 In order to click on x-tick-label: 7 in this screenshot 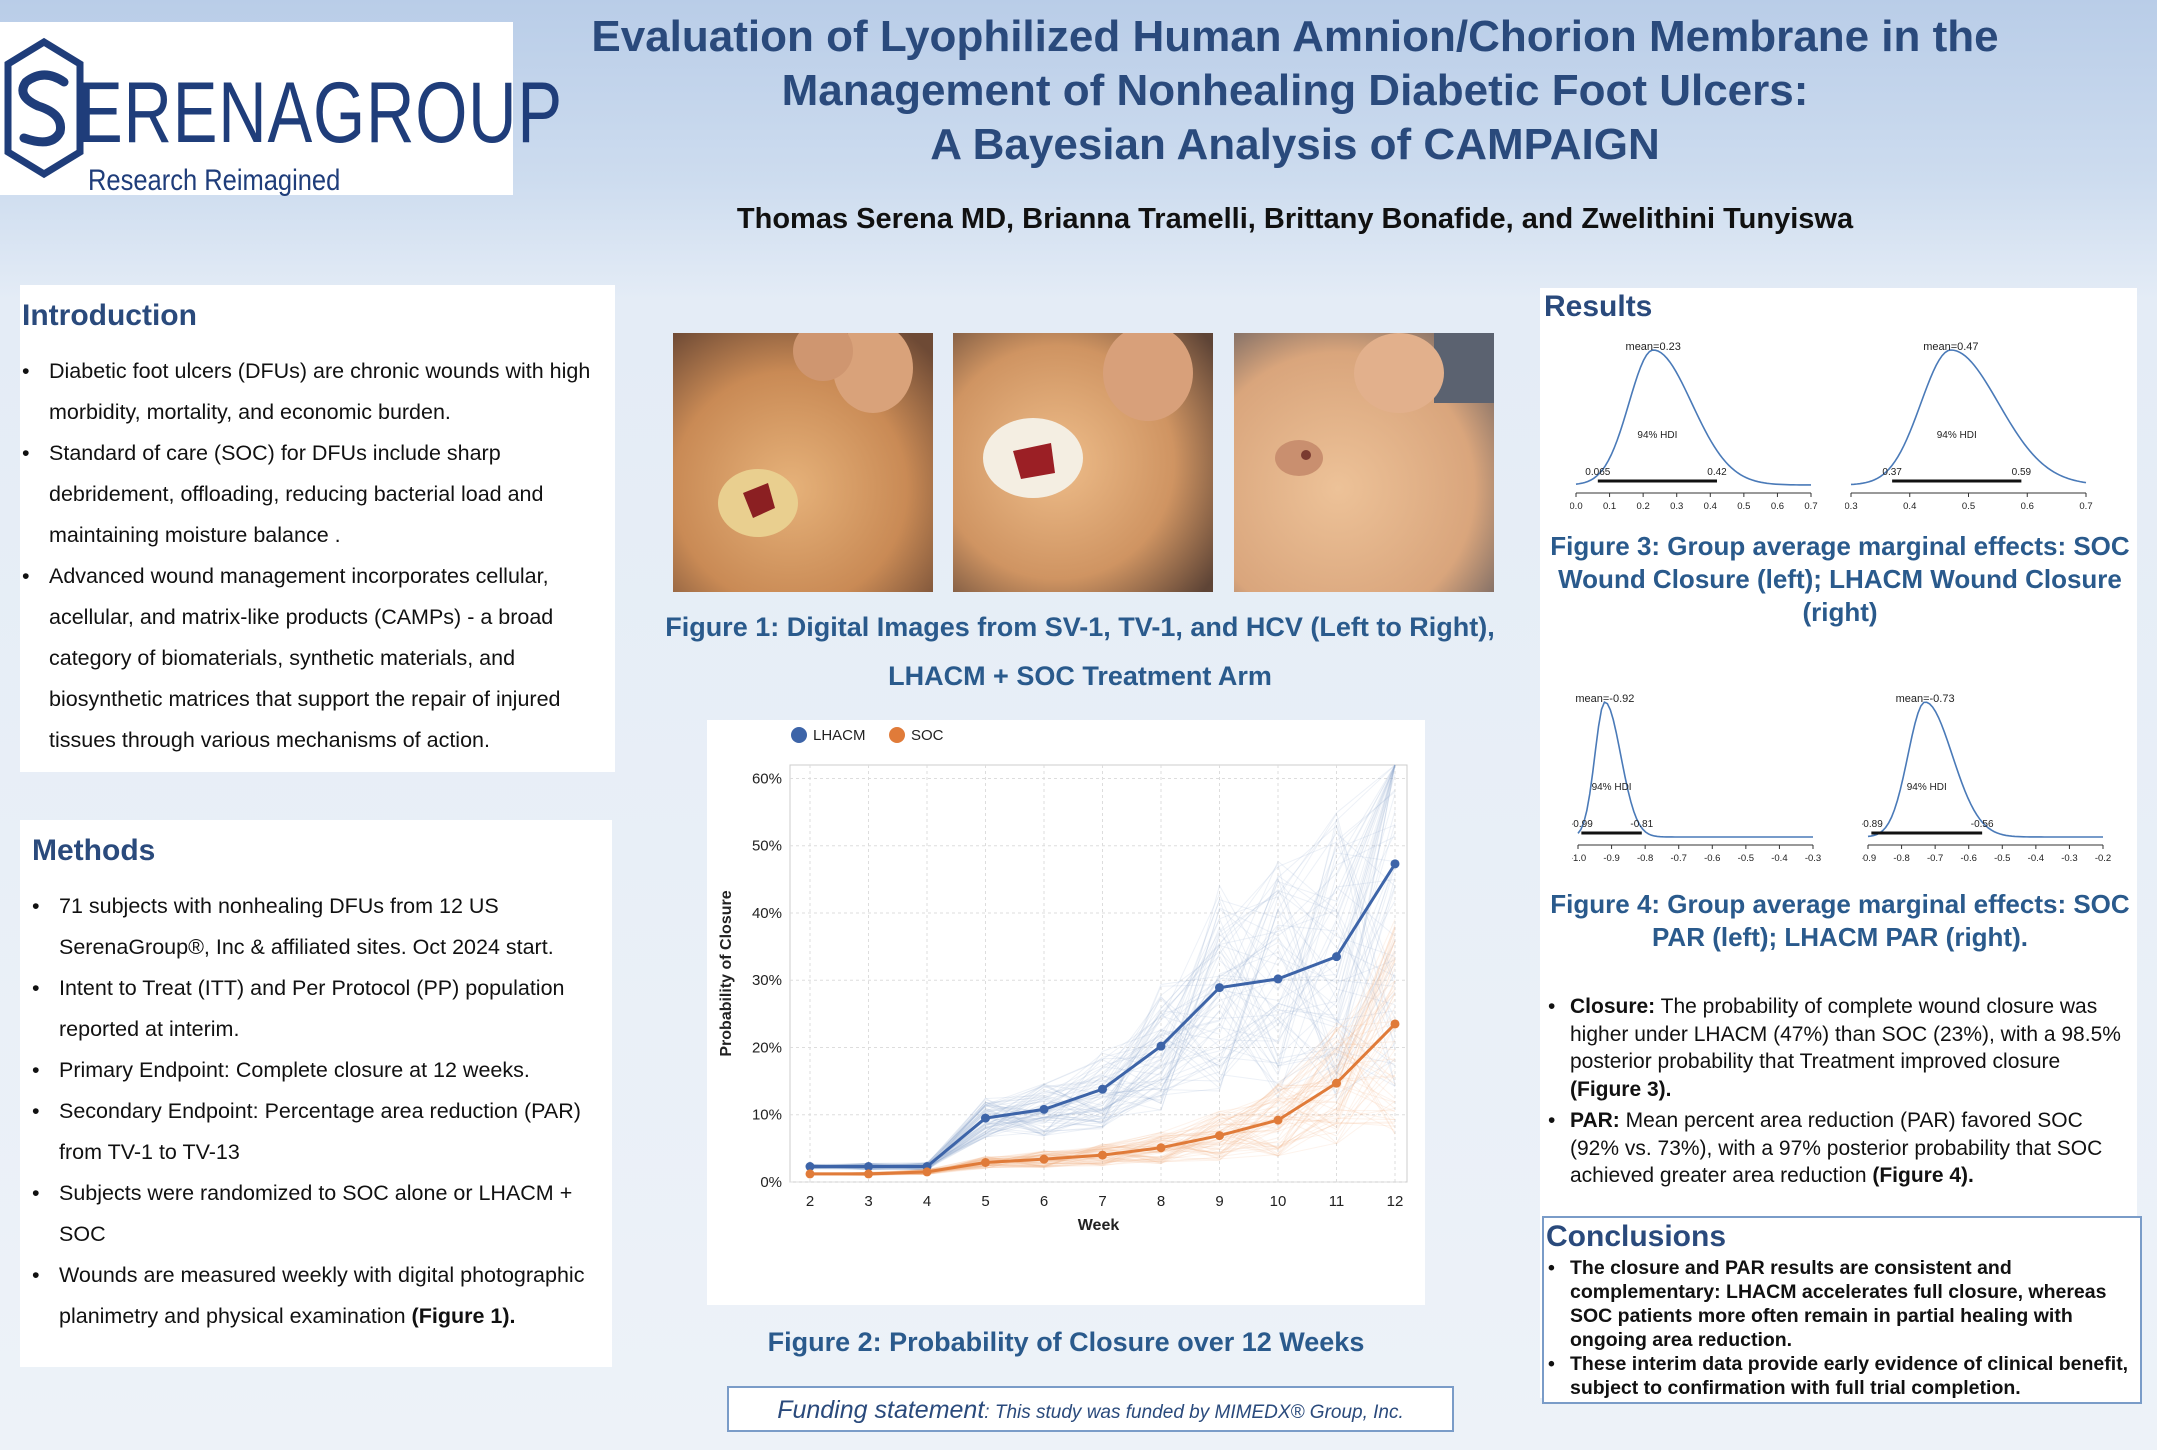, I will do `click(1102, 1201)`.